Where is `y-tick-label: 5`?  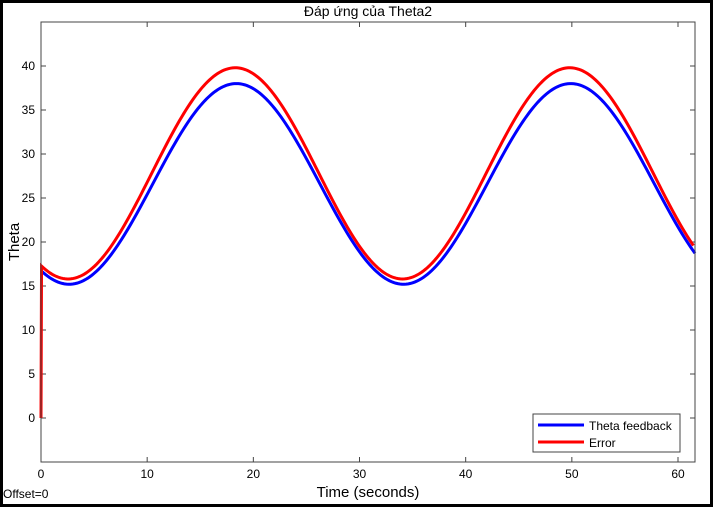
y-tick-label: 5 is located at coordinates (31, 374).